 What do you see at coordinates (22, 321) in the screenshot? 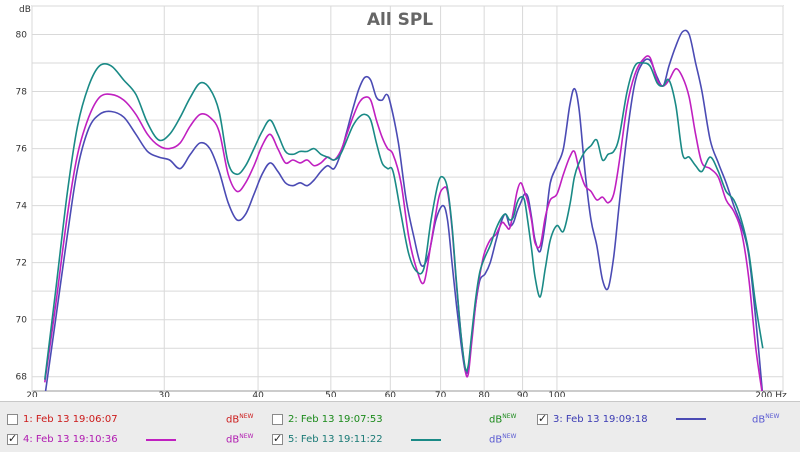
I see `y-tick-label: 70` at bounding box center [22, 321].